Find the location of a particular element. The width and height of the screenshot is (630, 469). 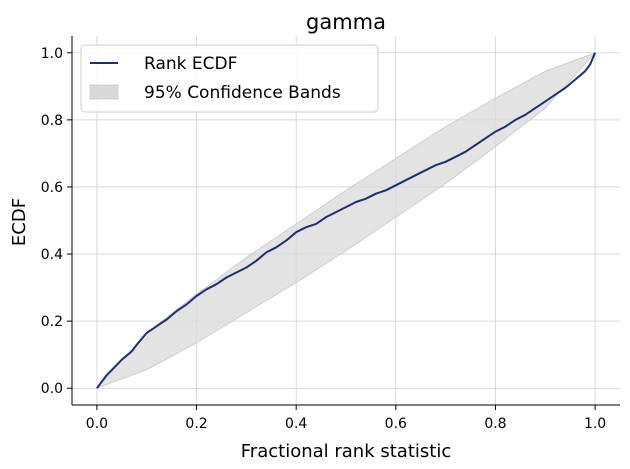

legend-box is located at coordinates (229, 78).